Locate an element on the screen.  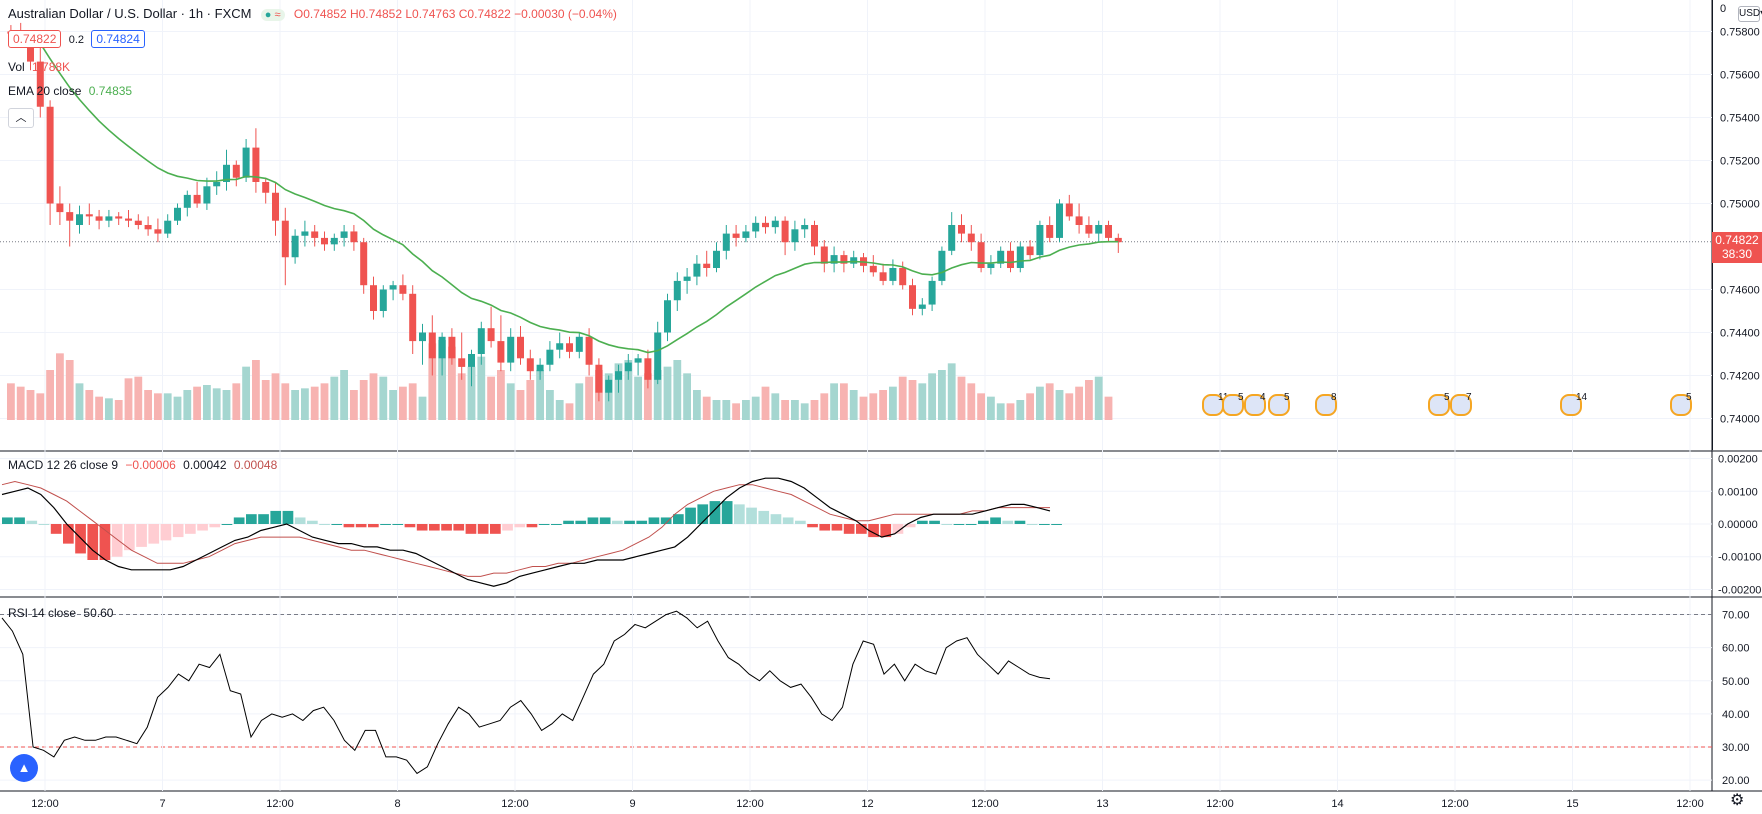
price-axis is located at coordinates (1737, 225).